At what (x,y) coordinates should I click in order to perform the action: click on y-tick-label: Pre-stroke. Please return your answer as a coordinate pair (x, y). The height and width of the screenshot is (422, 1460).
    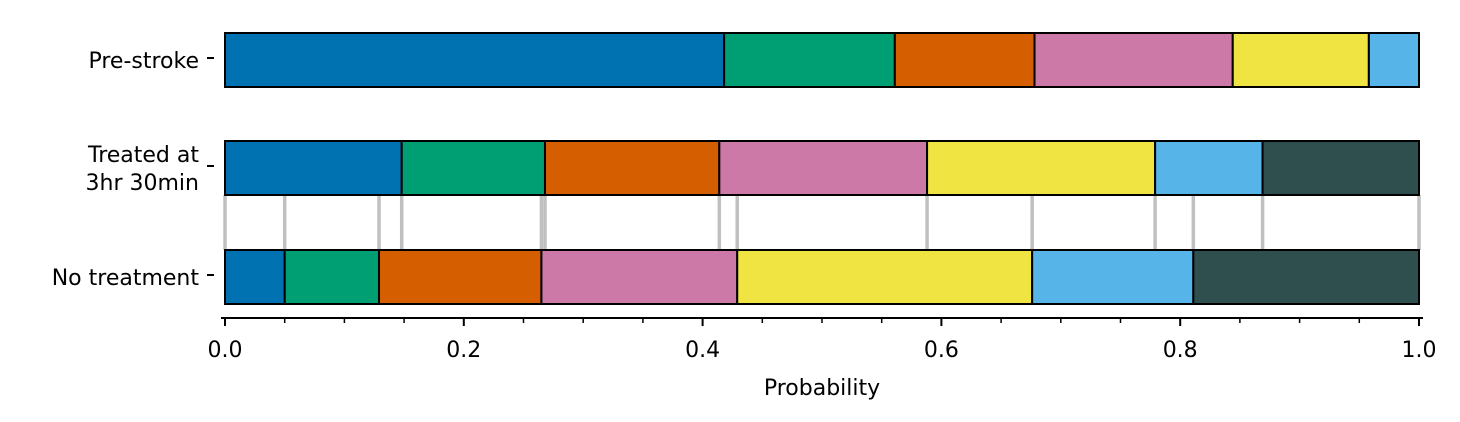
    Looking at the image, I should click on (143, 61).